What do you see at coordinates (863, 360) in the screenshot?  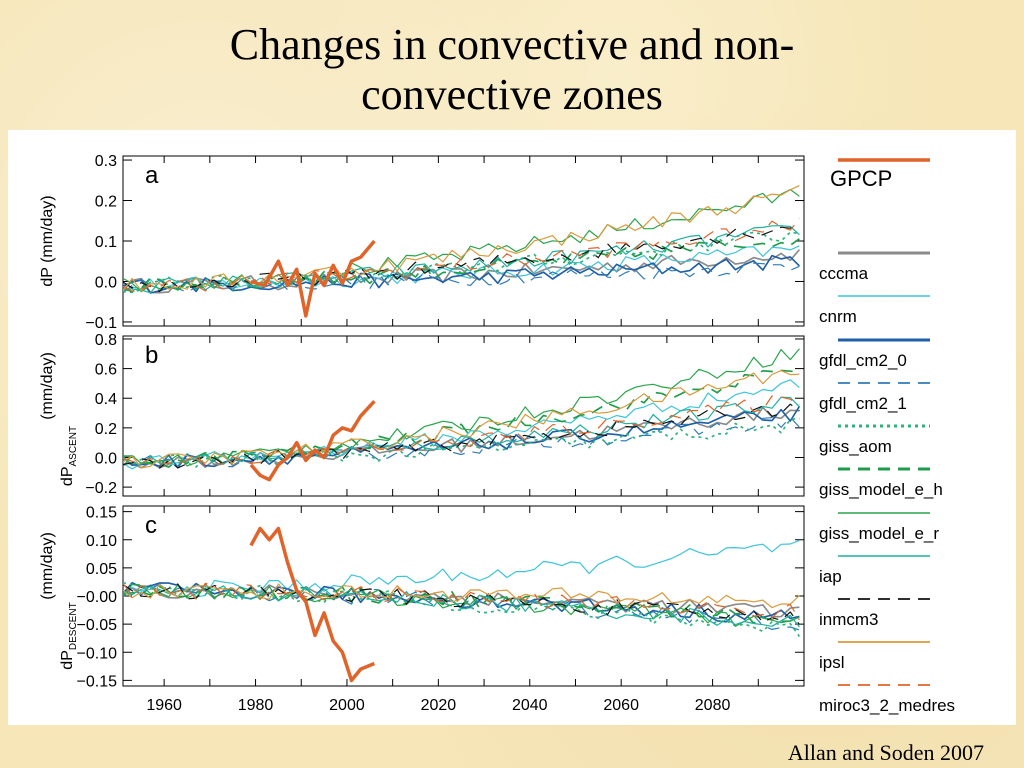 I see `legend-label-gfdl_cm2_0: gfdl_cm2_0` at bounding box center [863, 360].